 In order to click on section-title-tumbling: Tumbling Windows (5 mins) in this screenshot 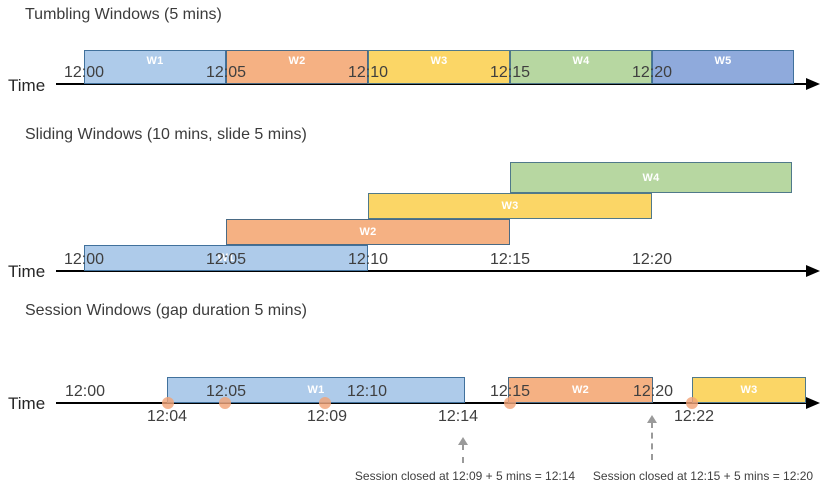, I will do `click(123, 14)`.